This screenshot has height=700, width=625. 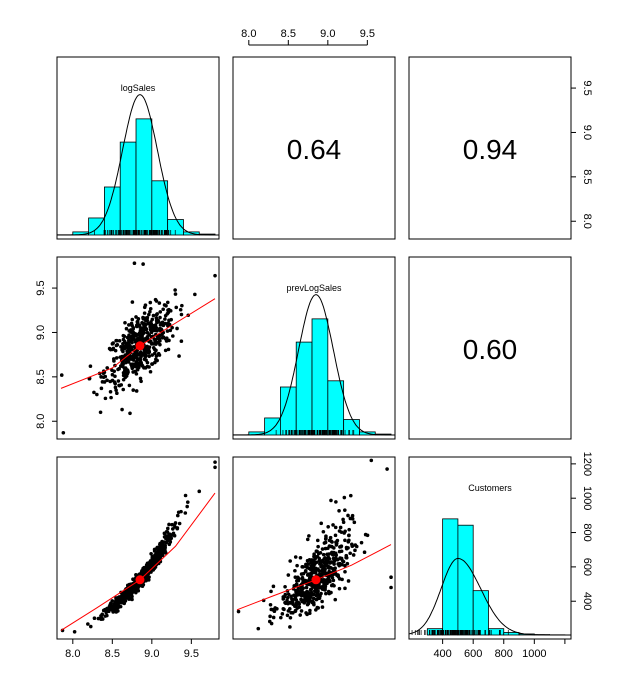 What do you see at coordinates (41, 421) in the screenshot?
I see `left-axis-mid-tick-label: 8.0` at bounding box center [41, 421].